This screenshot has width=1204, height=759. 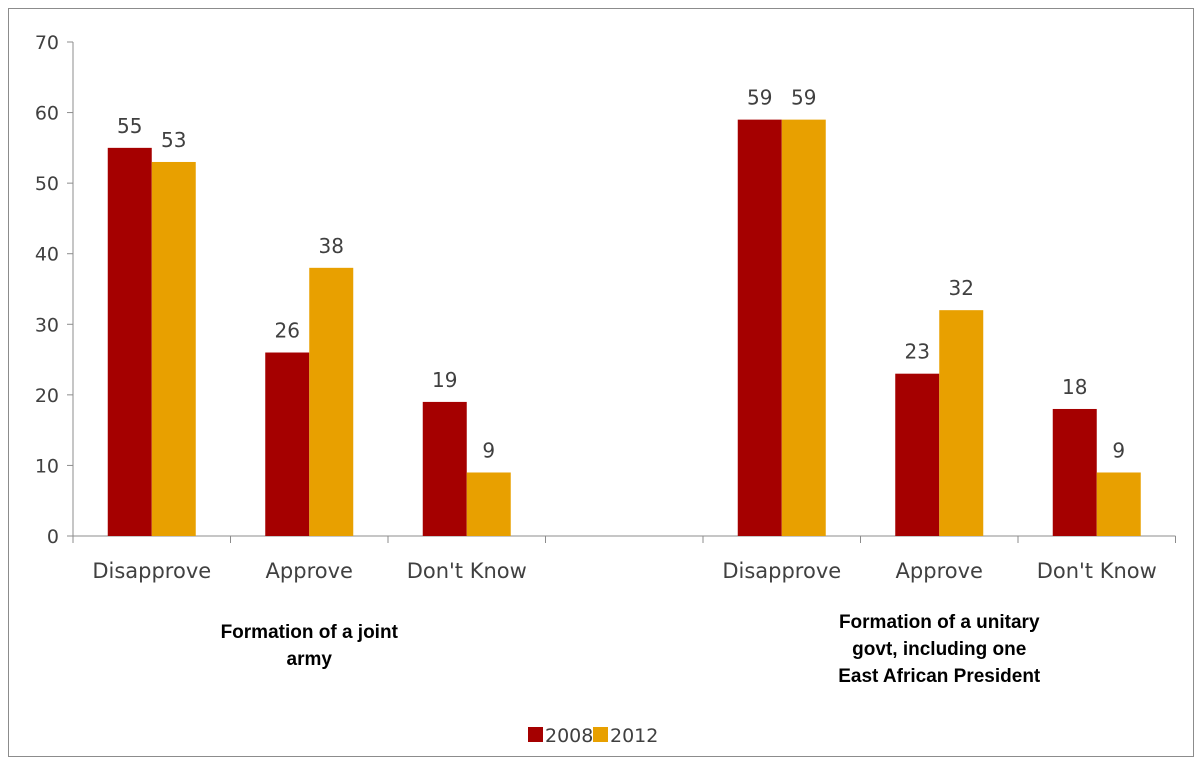 I want to click on group-label: govt, including one, so click(x=939, y=649).